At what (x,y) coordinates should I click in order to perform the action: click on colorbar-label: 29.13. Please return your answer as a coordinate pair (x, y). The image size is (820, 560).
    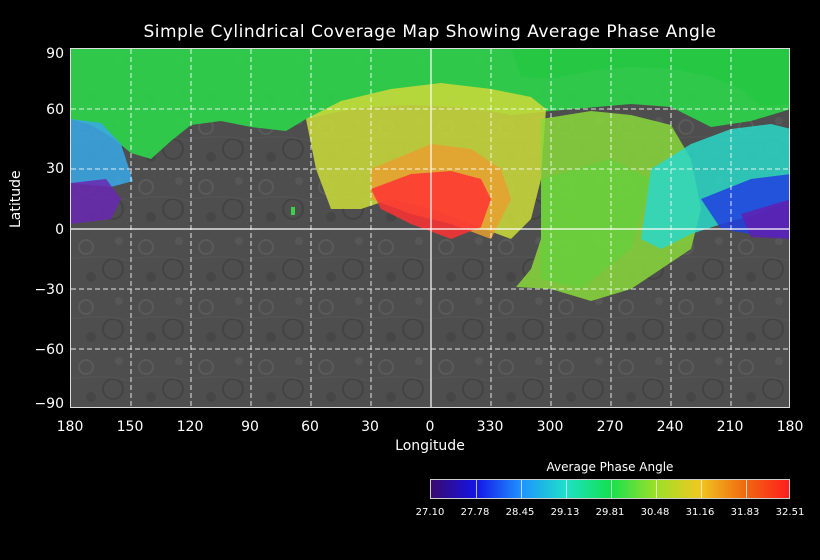
    Looking at the image, I should click on (565, 512).